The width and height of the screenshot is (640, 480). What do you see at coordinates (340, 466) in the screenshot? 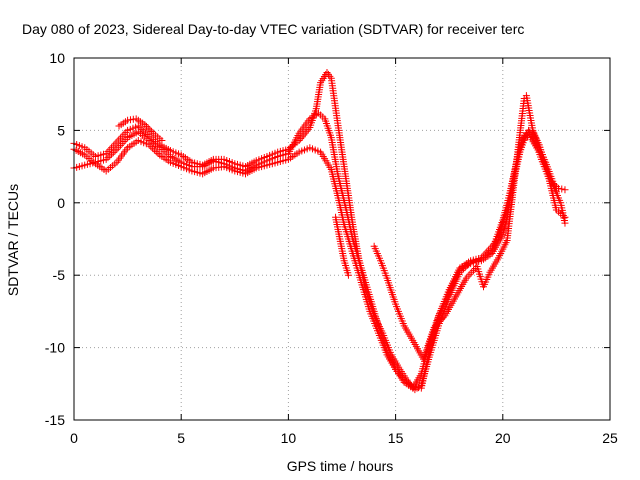
I see `x-axis-title: GPS time / hours` at bounding box center [340, 466].